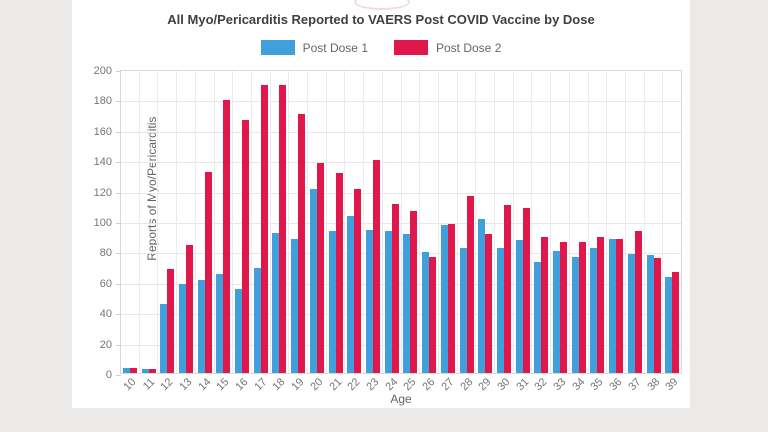  What do you see at coordinates (381, 47) in the screenshot?
I see `legend: Post Dose 1 Post Dose 2` at bounding box center [381, 47].